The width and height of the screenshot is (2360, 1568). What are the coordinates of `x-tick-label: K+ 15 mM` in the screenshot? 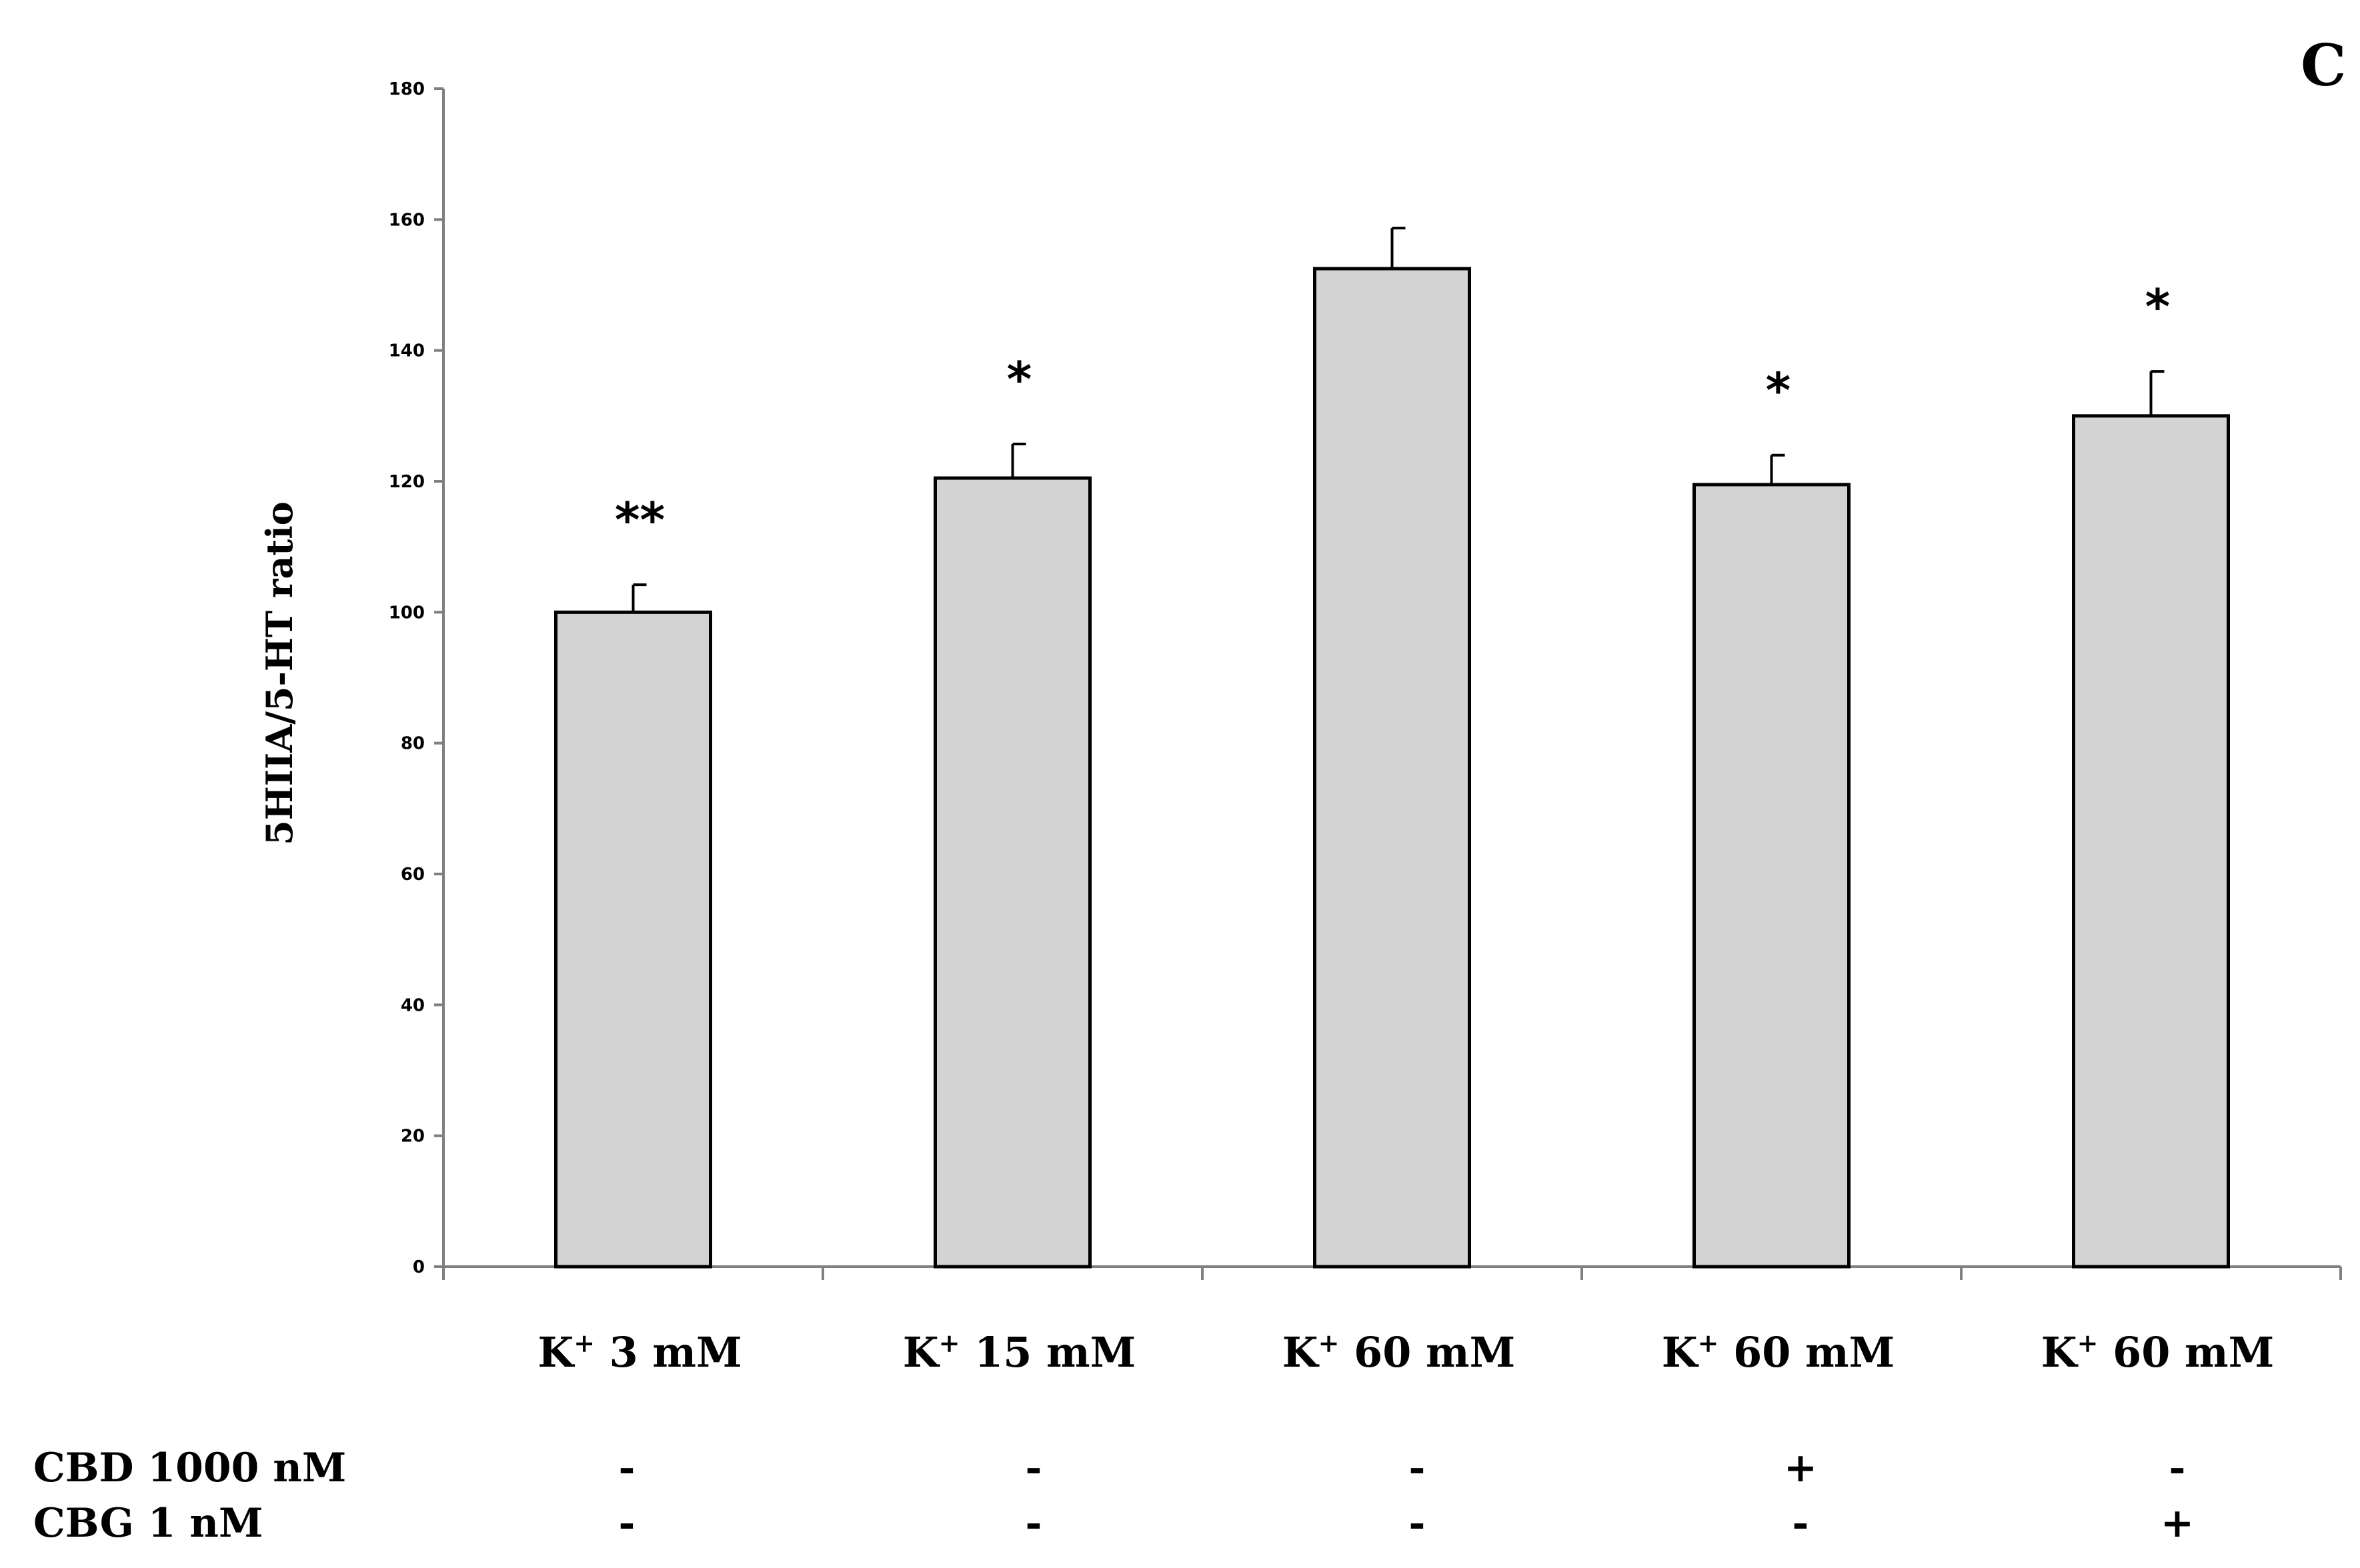 It's located at (1020, 1352).